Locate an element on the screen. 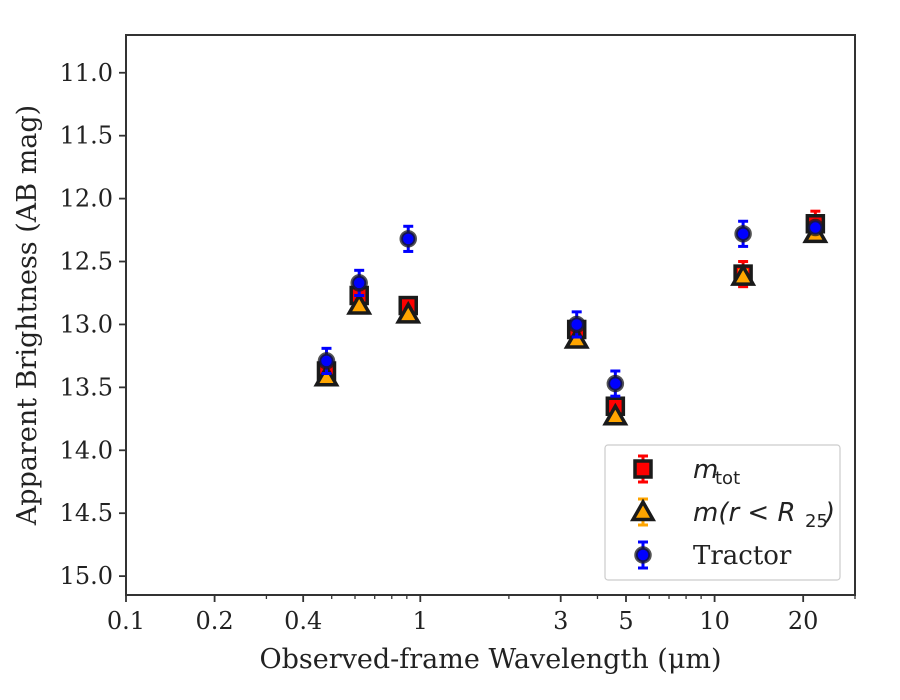  legend-box is located at coordinates (722, 512).